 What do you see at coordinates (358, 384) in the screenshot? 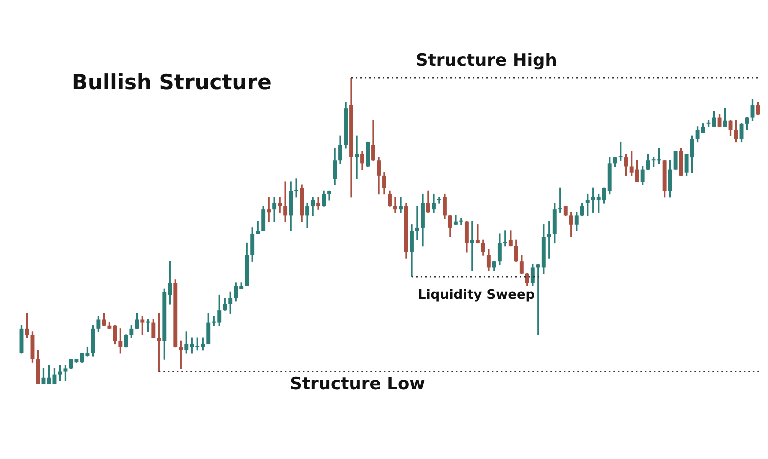
I see `ref-line-label: Structure Low` at bounding box center [358, 384].